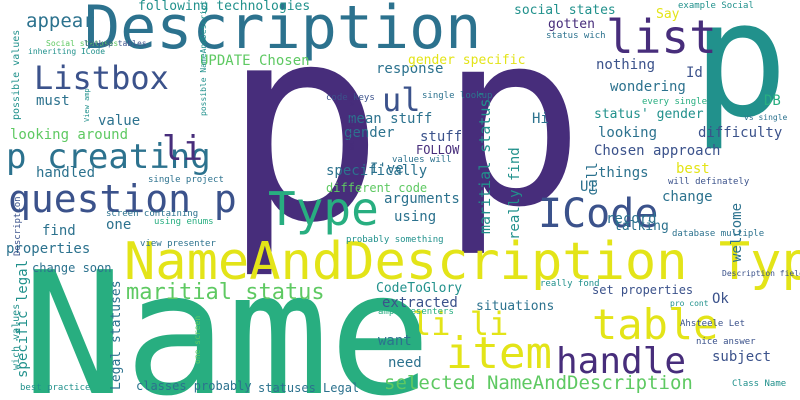  What do you see at coordinates (395, 240) in the screenshot?
I see `word: probably something` at bounding box center [395, 240].